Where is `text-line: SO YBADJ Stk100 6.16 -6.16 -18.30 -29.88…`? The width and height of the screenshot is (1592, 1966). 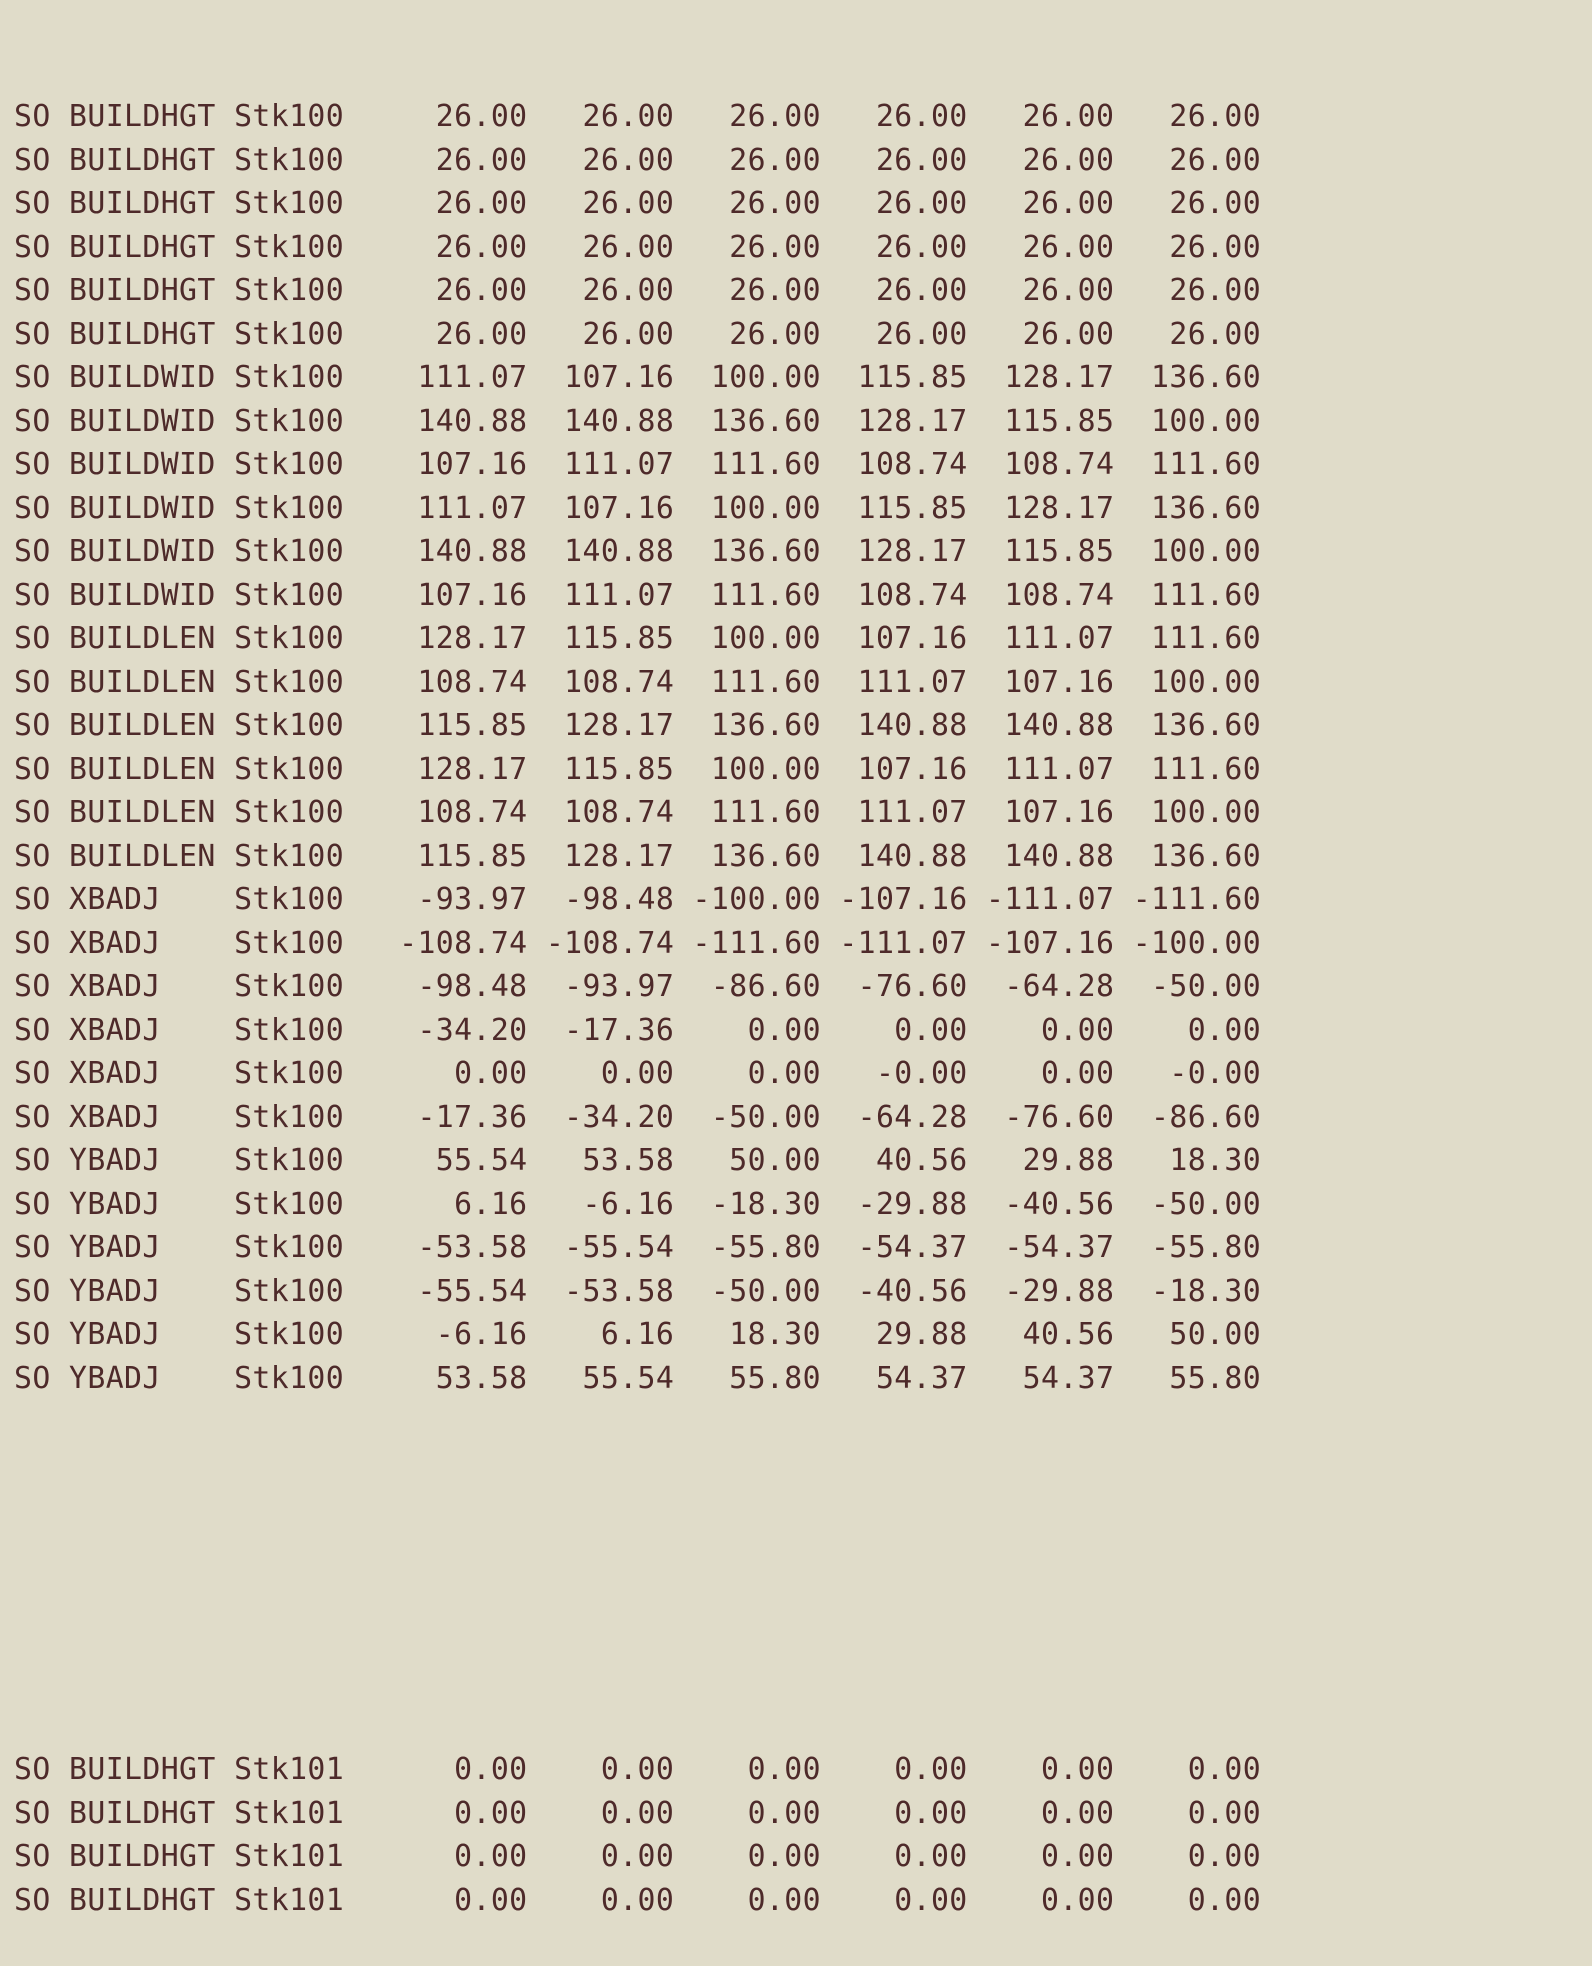
text-line: SO YBADJ Stk100 6.16 -6.16 -18.30 -29.88… is located at coordinates (638, 1204).